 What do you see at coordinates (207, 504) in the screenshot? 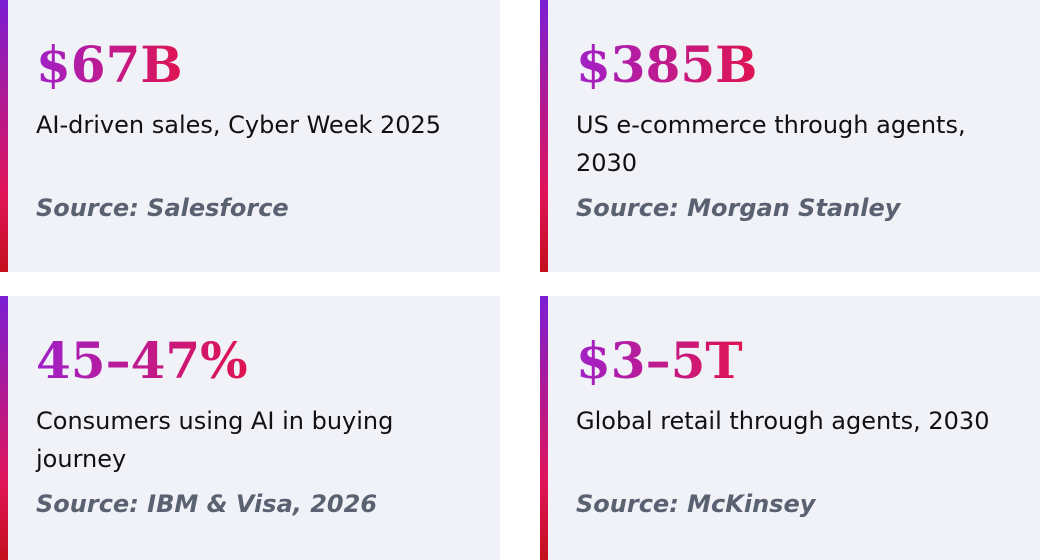
I see `stat-source: Source: IBM & Visa, 2026` at bounding box center [207, 504].